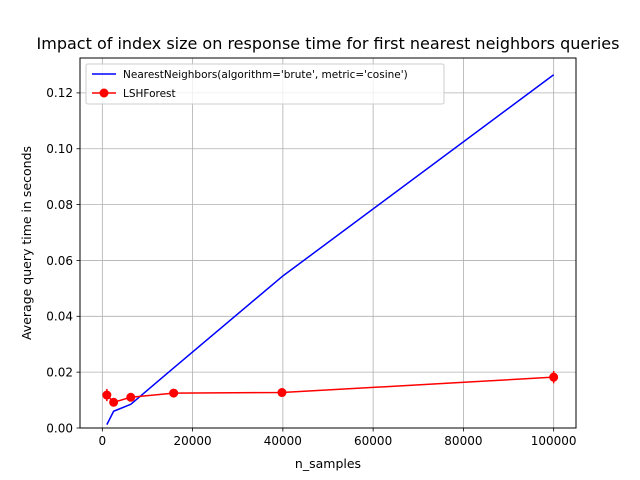 The image size is (640, 480). I want to click on x-tick-label: 0, so click(103, 441).